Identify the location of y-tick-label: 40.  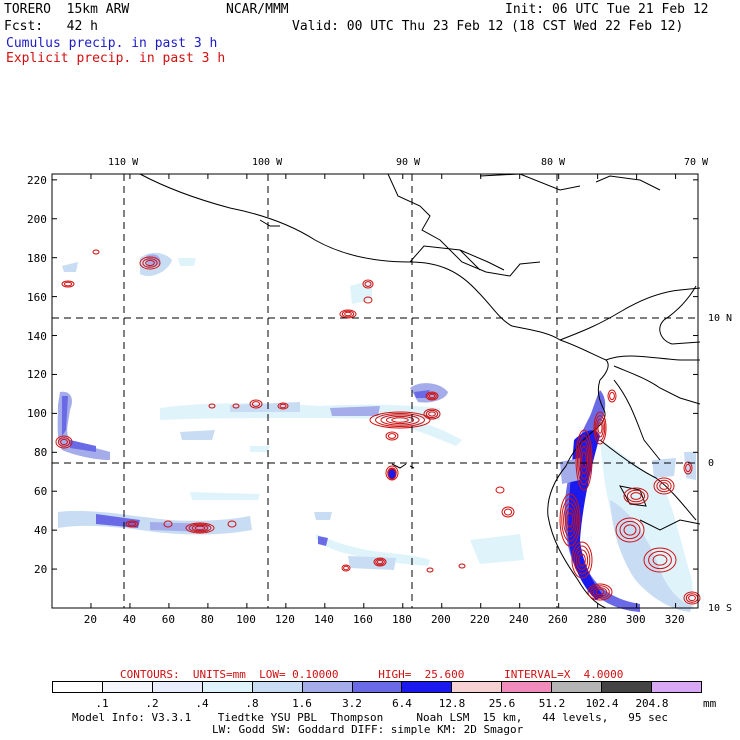
(41, 531).